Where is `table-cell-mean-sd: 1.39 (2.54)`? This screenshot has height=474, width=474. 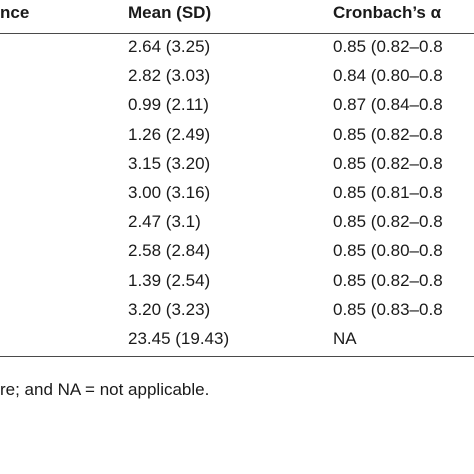
table-cell-mean-sd: 1.39 (2.54) is located at coordinates (169, 280).